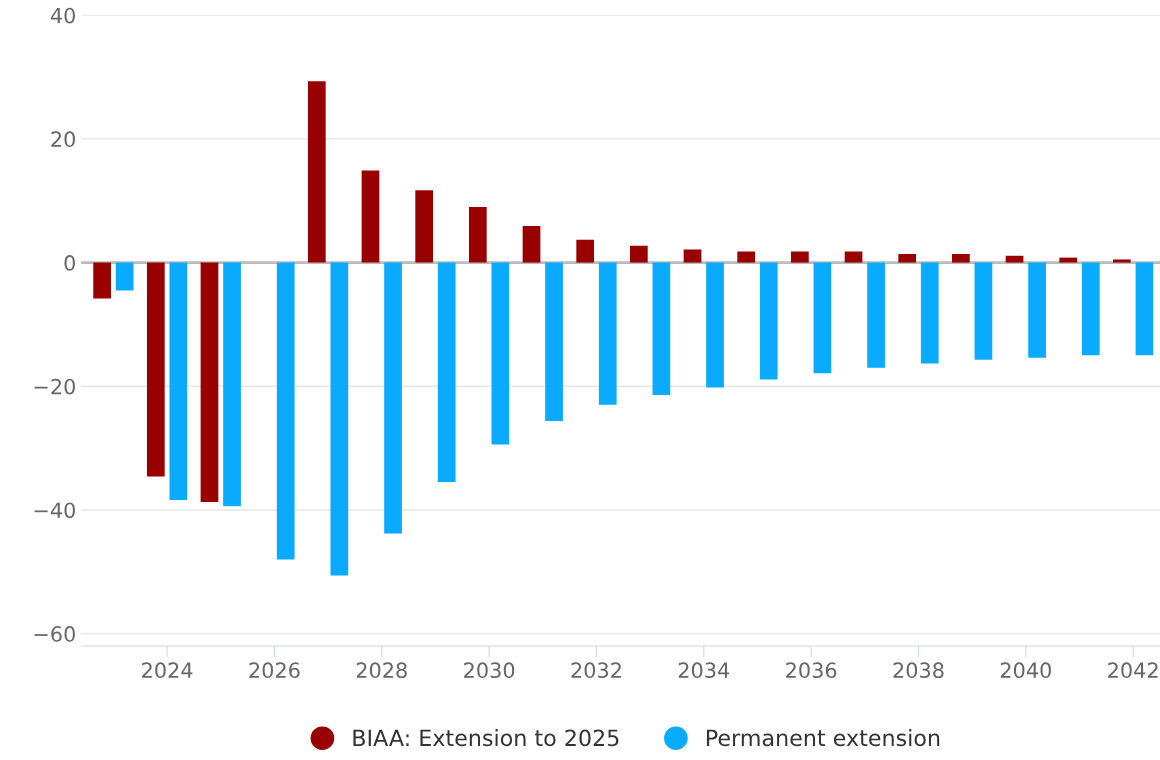  I want to click on x-tick-label: 2040, so click(1025, 670).